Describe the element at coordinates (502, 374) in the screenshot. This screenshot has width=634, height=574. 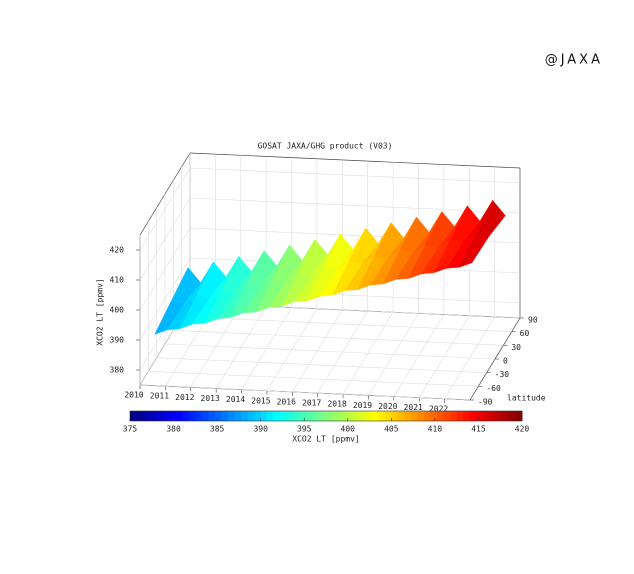
I see `y-tick-label: -30` at that location.